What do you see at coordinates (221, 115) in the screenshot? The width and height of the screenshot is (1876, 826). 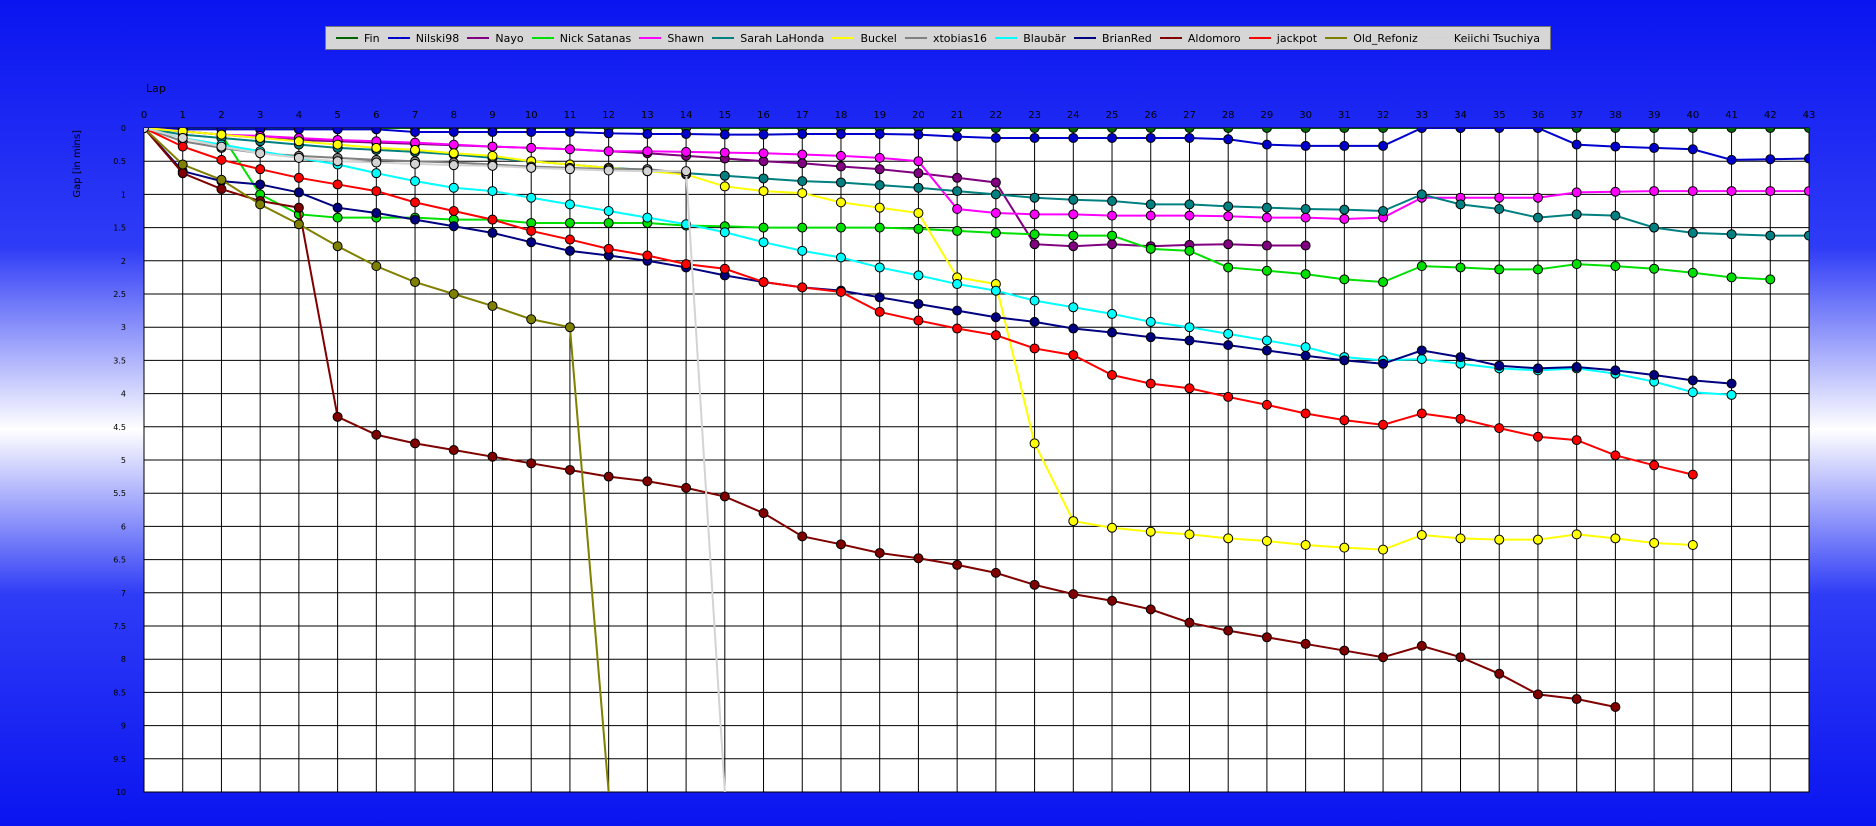 I see `x-tick-label: 2` at bounding box center [221, 115].